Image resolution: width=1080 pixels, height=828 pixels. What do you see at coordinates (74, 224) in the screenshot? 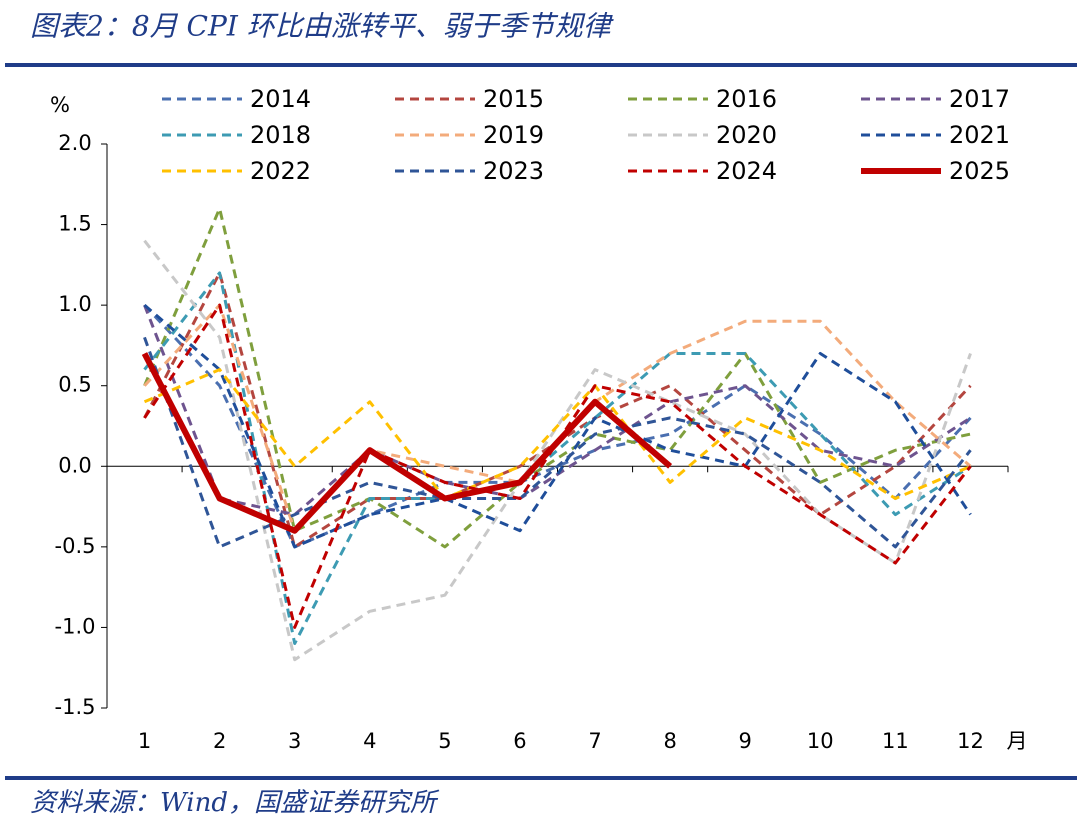
I see `y-tick-label: 1.5` at bounding box center [74, 224].